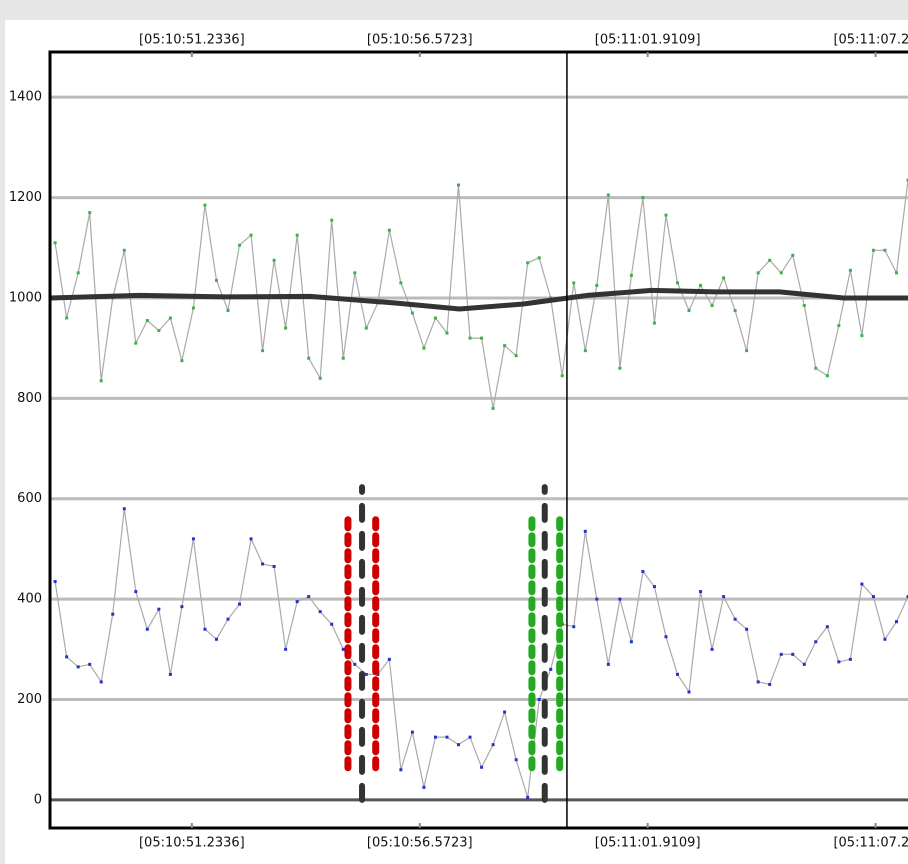  What do you see at coordinates (25, 197) in the screenshot?
I see `y-tick-label: 1200` at bounding box center [25, 197].